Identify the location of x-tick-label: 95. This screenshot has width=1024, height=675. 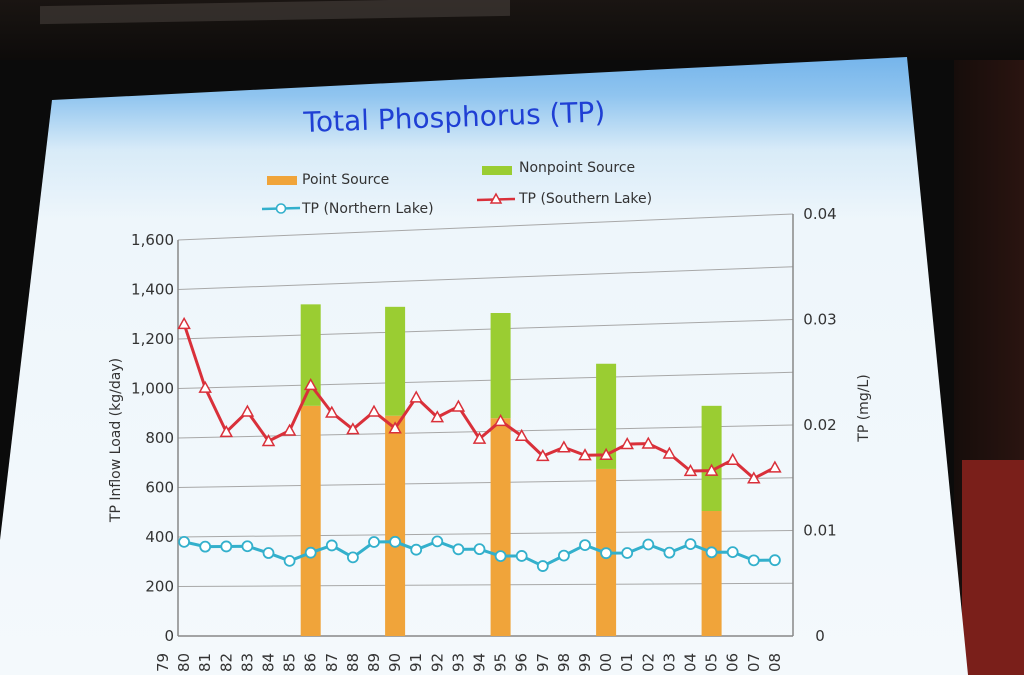
(501, 662).